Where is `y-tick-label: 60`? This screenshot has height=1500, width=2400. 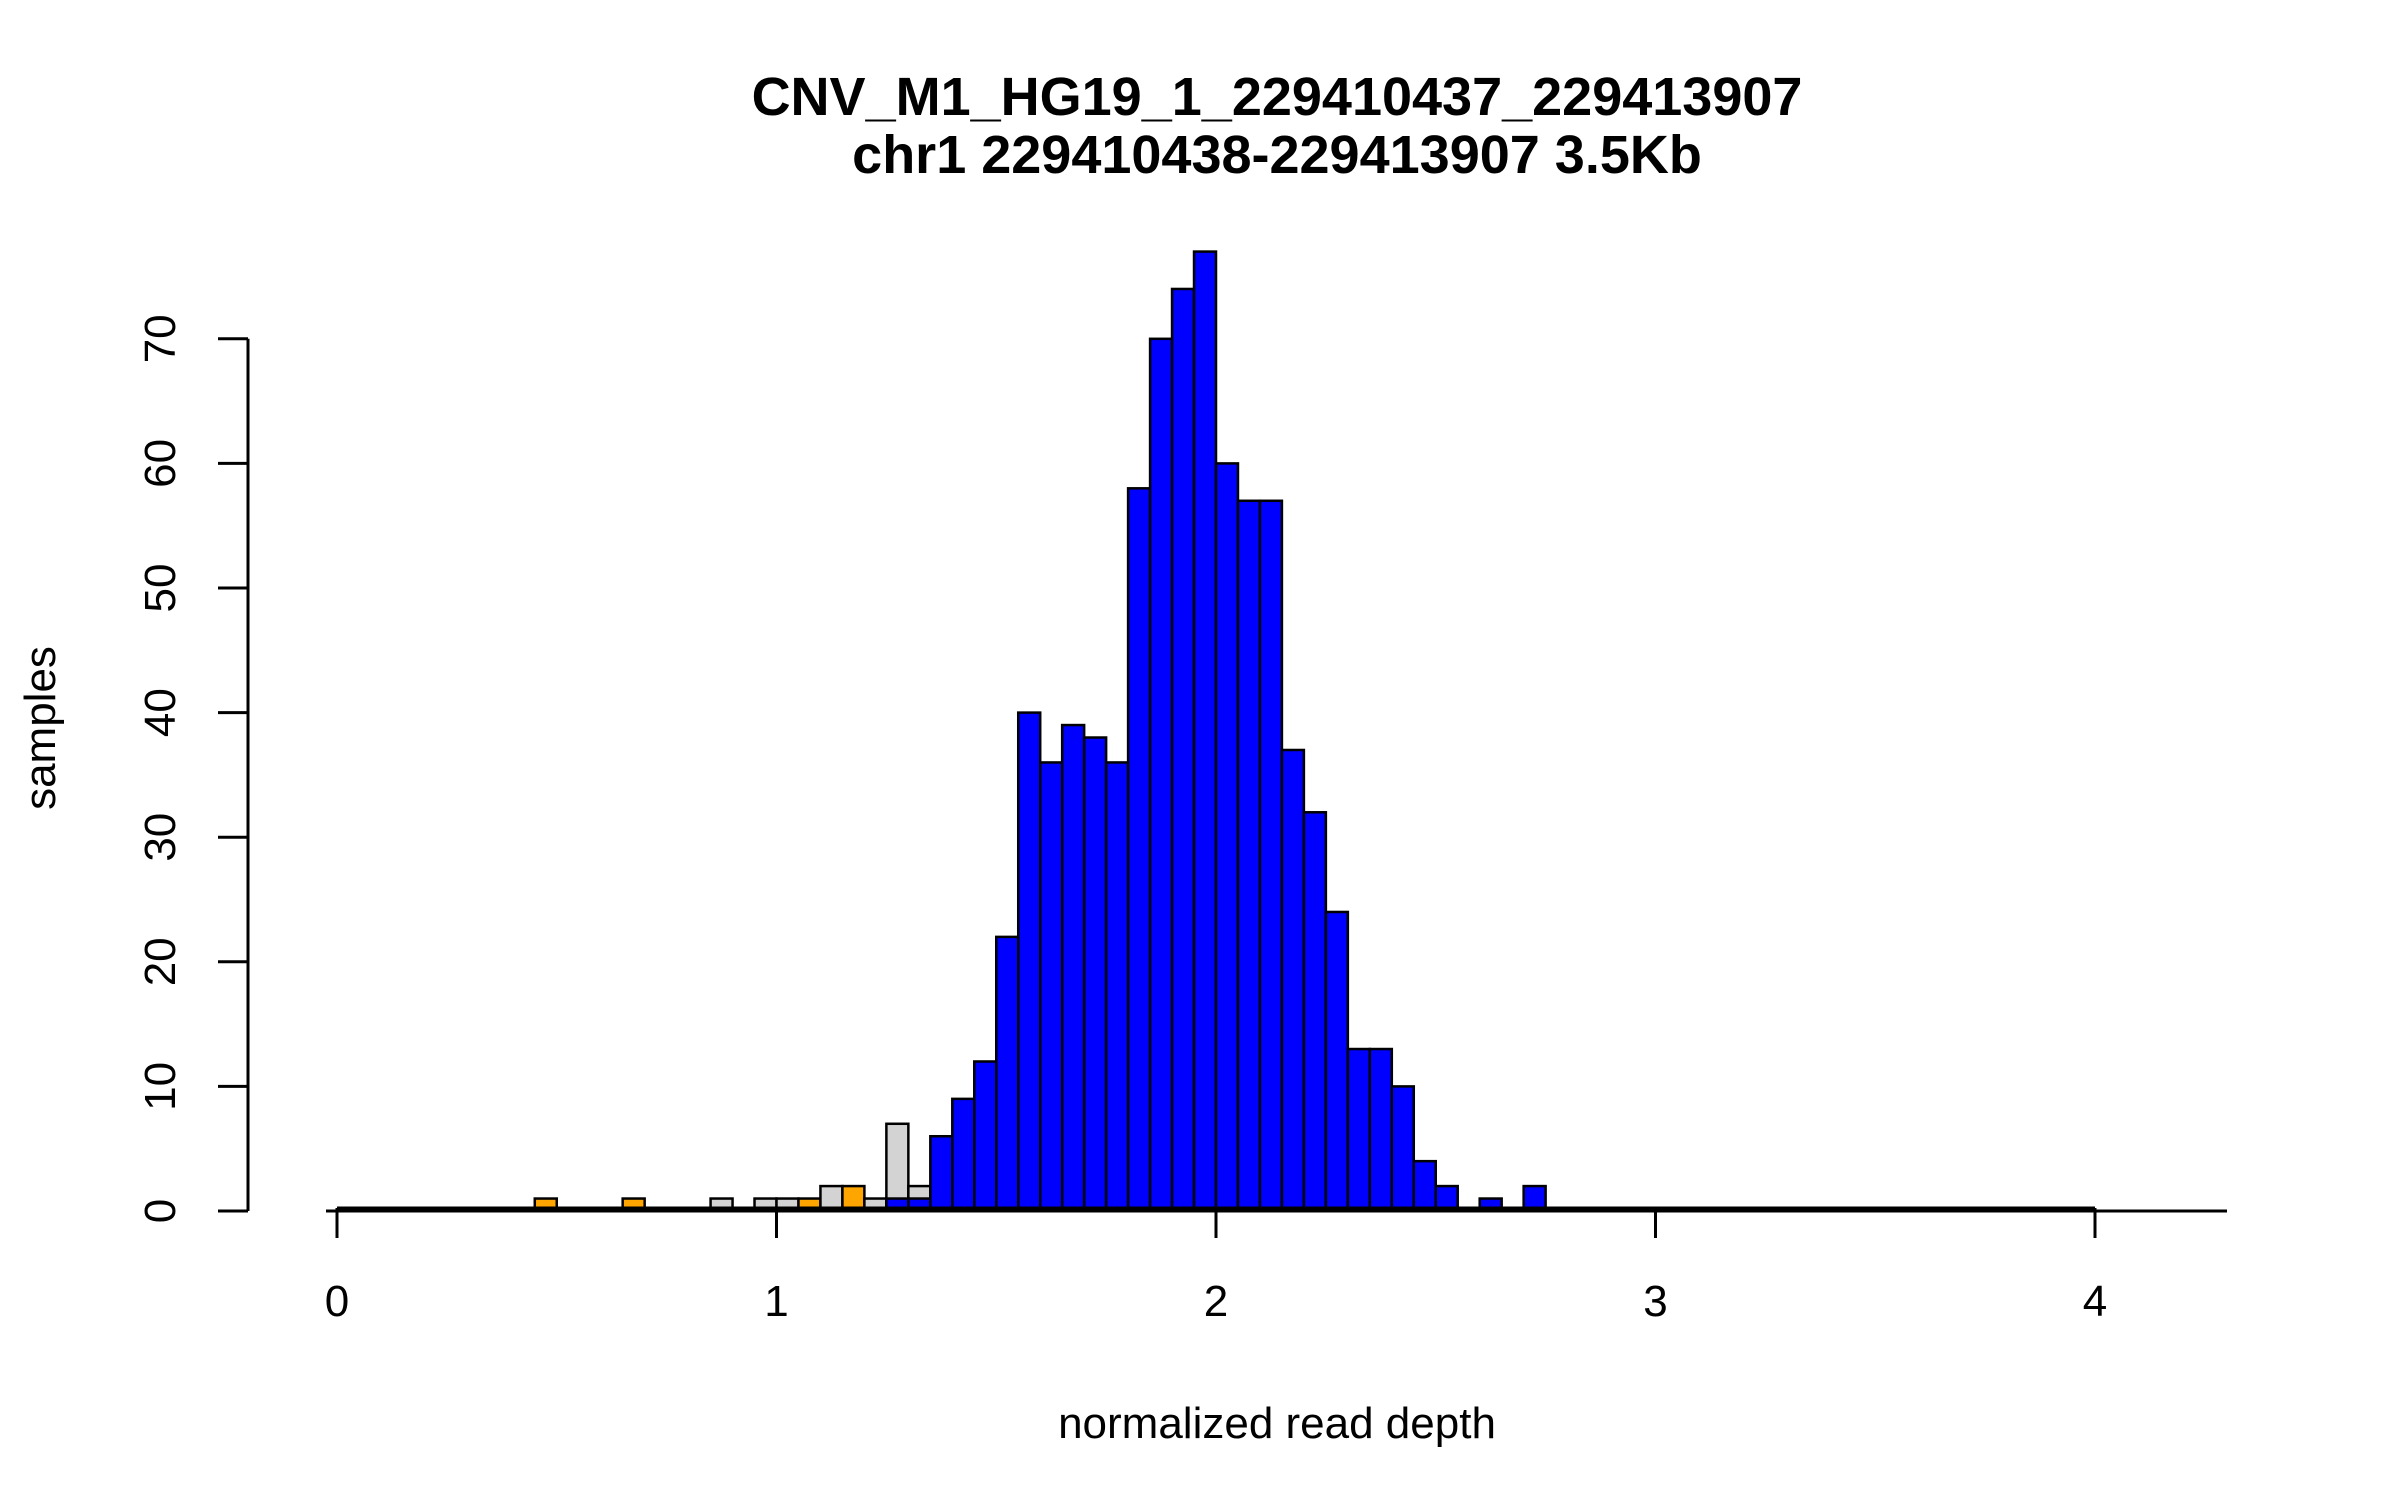 y-tick-label: 60 is located at coordinates (160, 463).